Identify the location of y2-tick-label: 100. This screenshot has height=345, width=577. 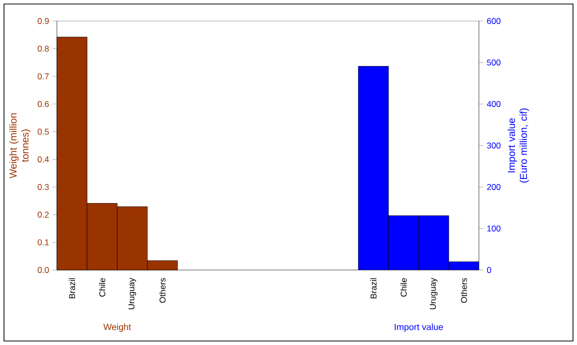
(494, 229).